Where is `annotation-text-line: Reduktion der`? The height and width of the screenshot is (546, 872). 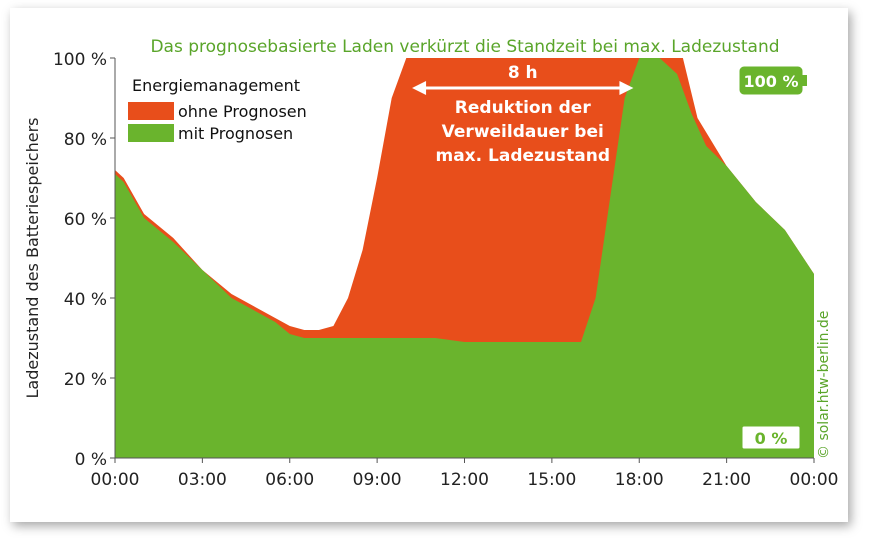
annotation-text-line: Reduktion der is located at coordinates (523, 108).